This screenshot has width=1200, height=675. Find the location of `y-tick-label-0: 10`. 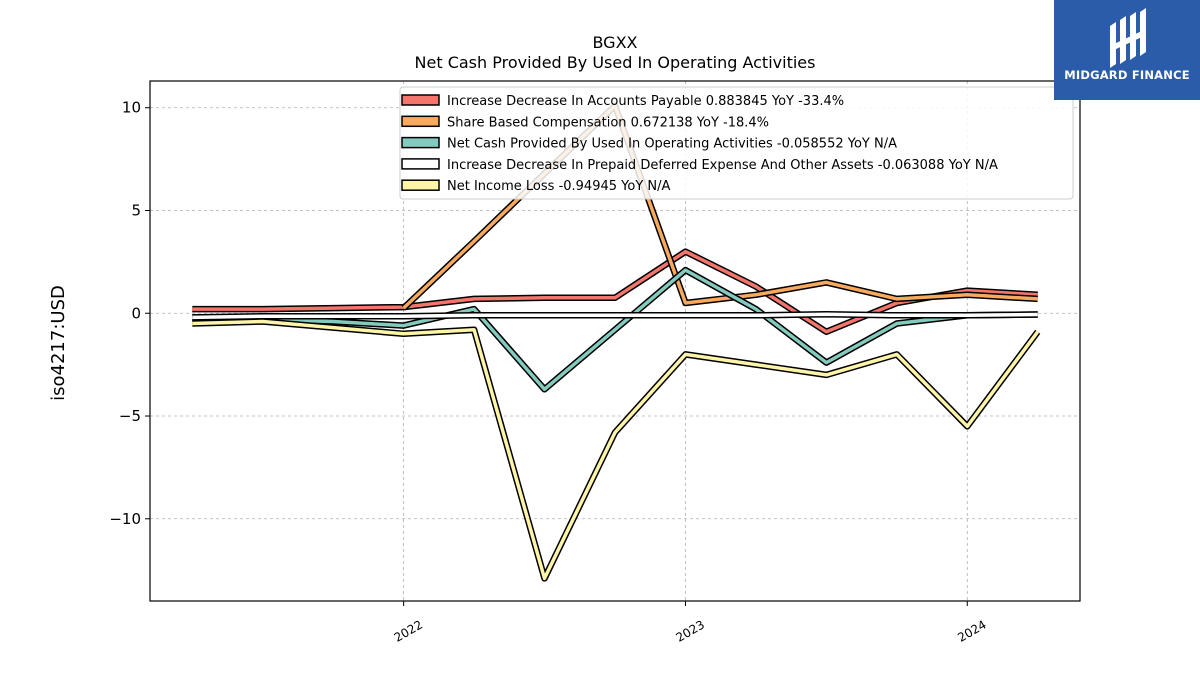

y-tick-label-0: 10 is located at coordinates (131, 108).